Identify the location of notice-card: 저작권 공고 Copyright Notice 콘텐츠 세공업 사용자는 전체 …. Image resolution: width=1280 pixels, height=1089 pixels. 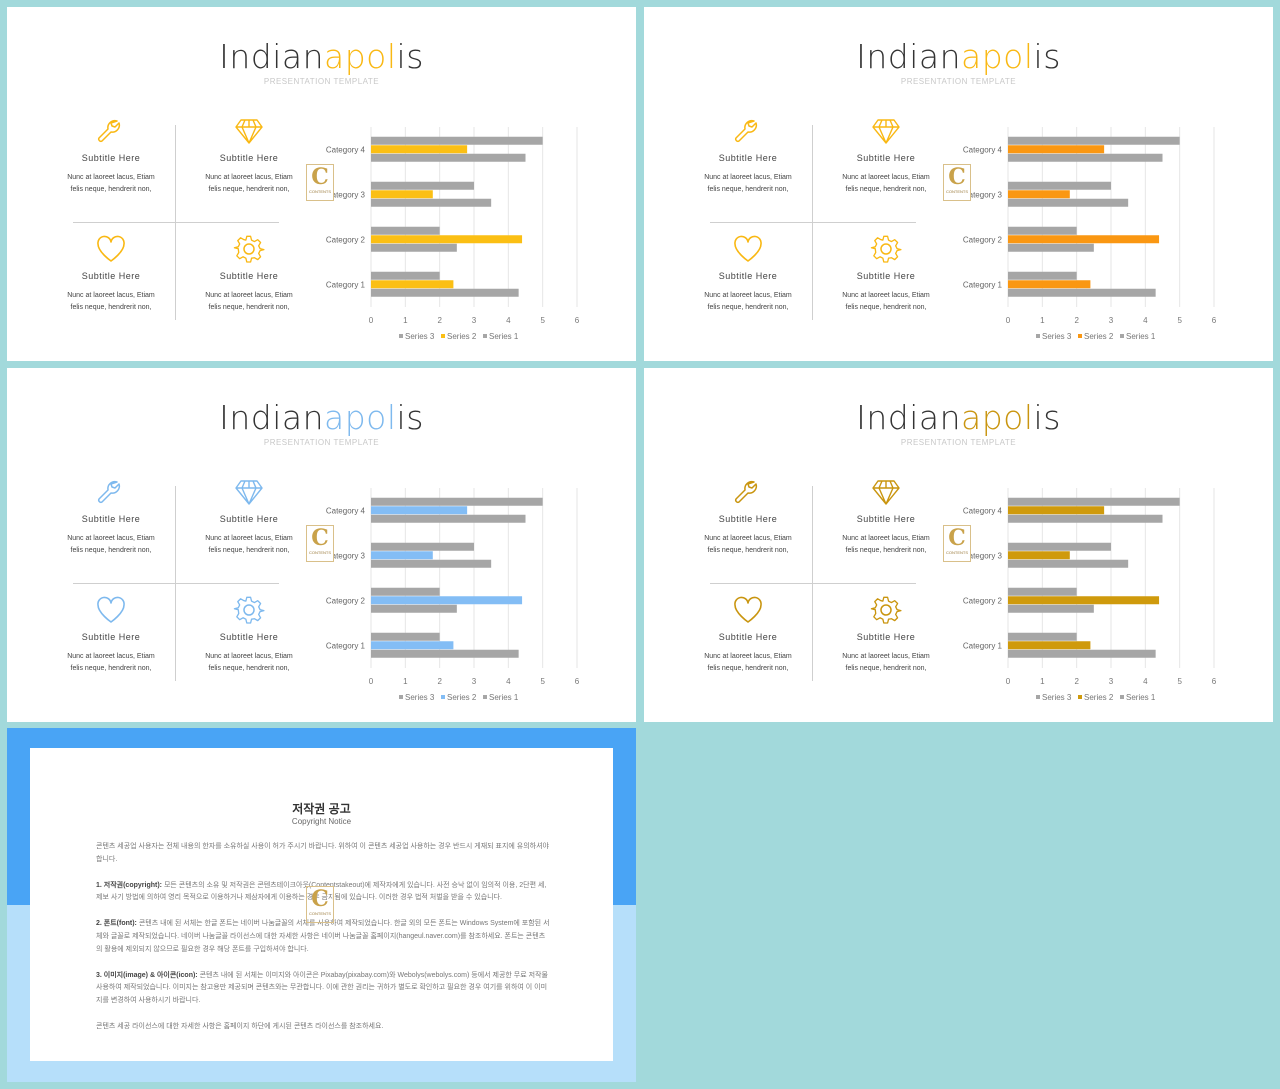
(321, 904).